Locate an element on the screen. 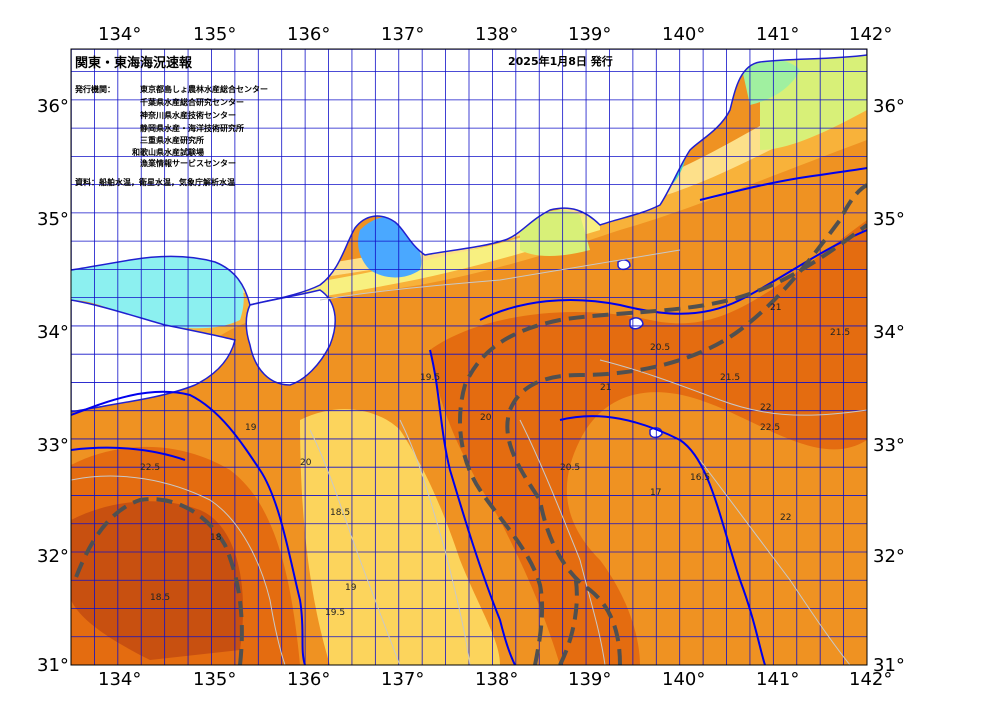 This screenshot has height=713, width=1003. temp-band-sw-core is located at coordinates (157, 580).